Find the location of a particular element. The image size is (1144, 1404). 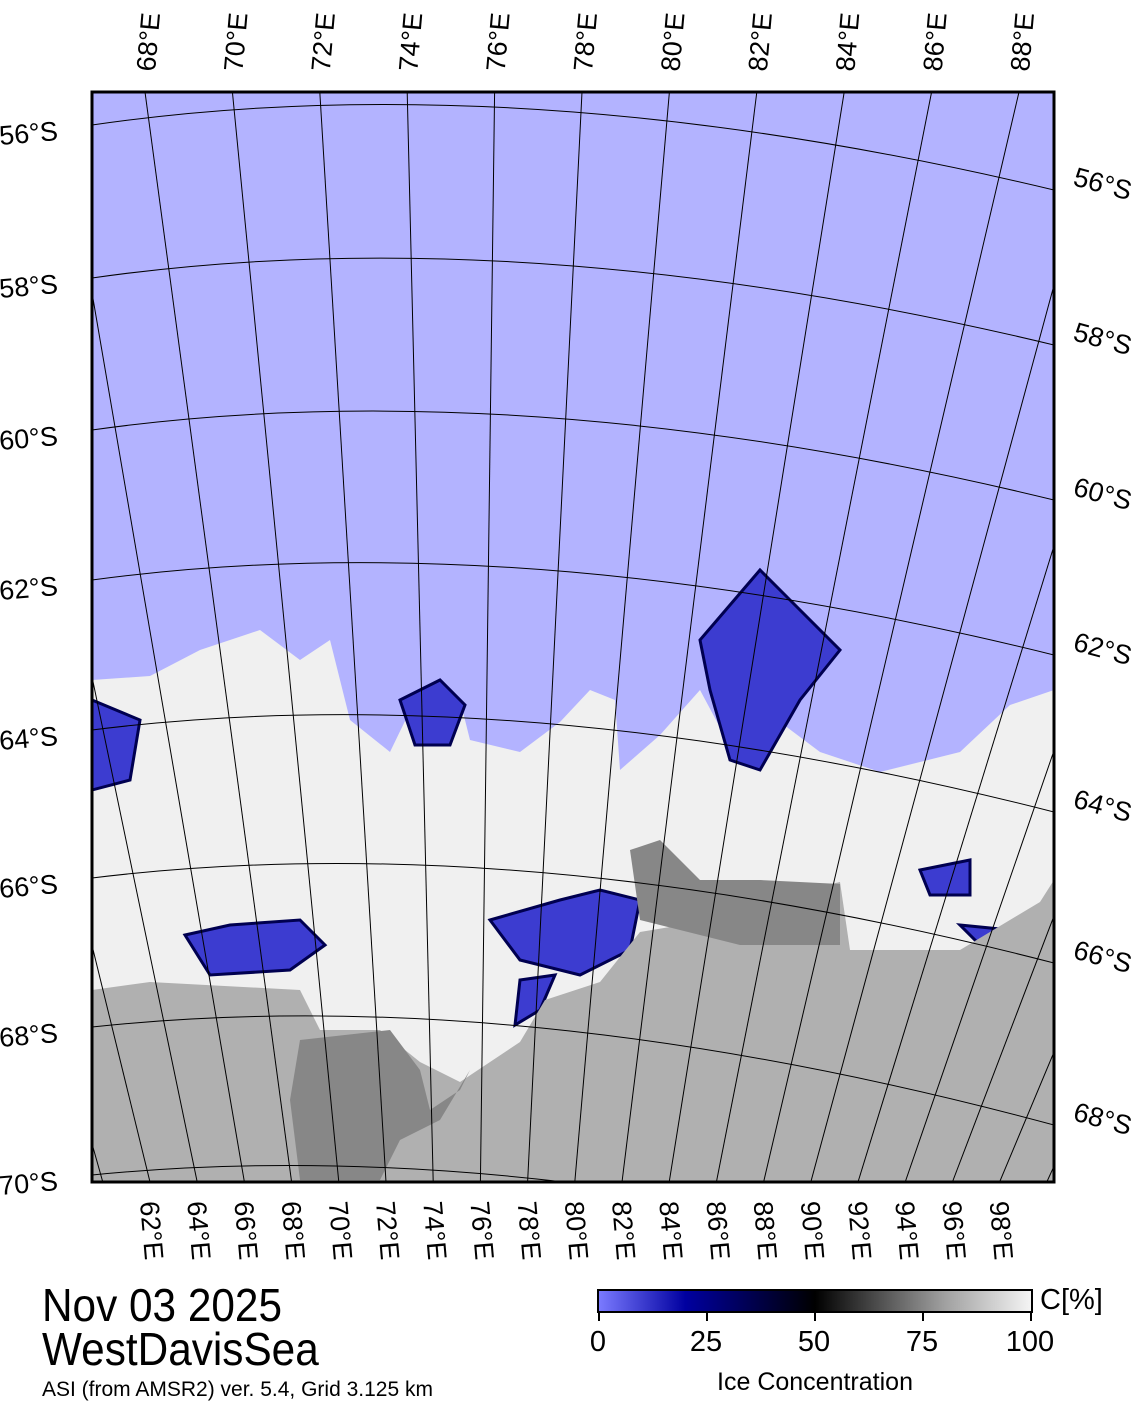

bottom-lon-label: 80°E is located at coordinates (576, 1230).